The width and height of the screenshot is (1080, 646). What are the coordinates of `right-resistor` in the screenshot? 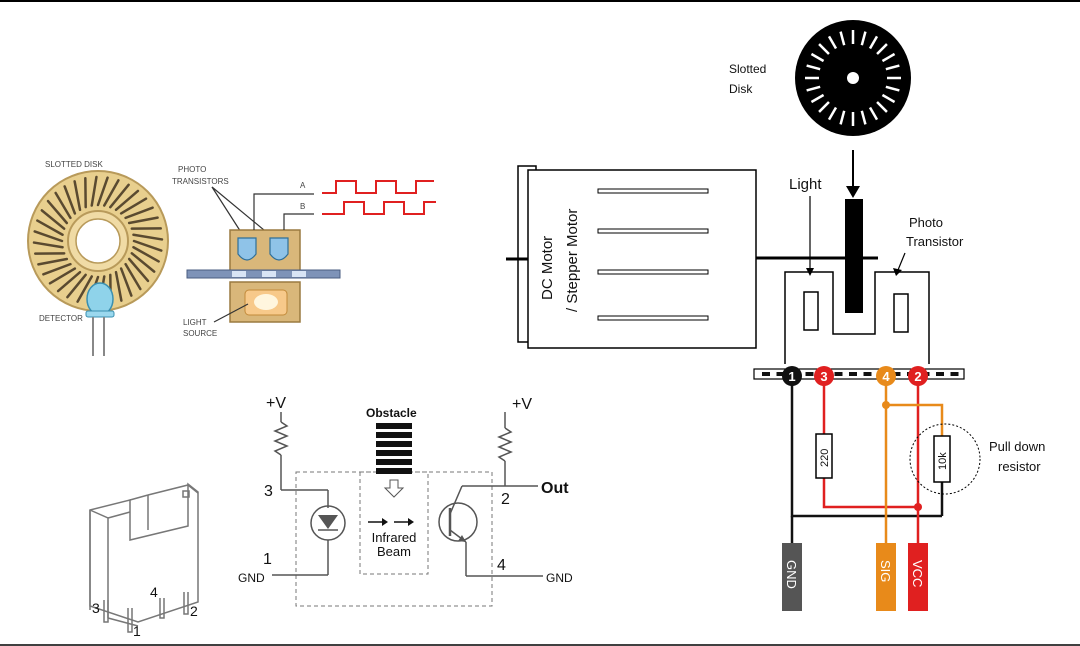 It's located at (505, 444).